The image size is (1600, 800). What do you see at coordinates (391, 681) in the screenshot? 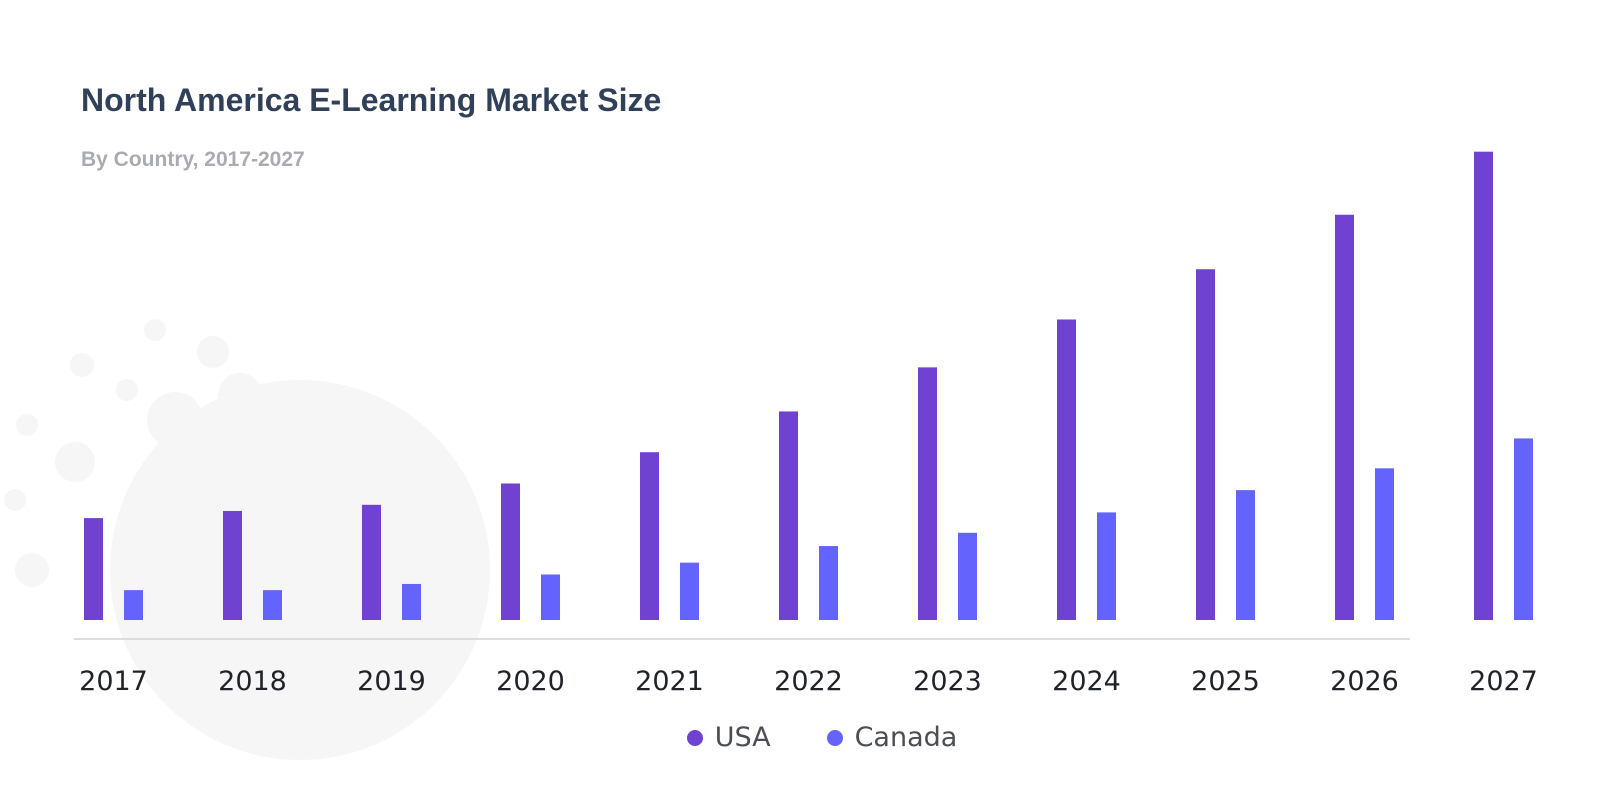
I see `x-tick-label-2019: 2019` at bounding box center [391, 681].